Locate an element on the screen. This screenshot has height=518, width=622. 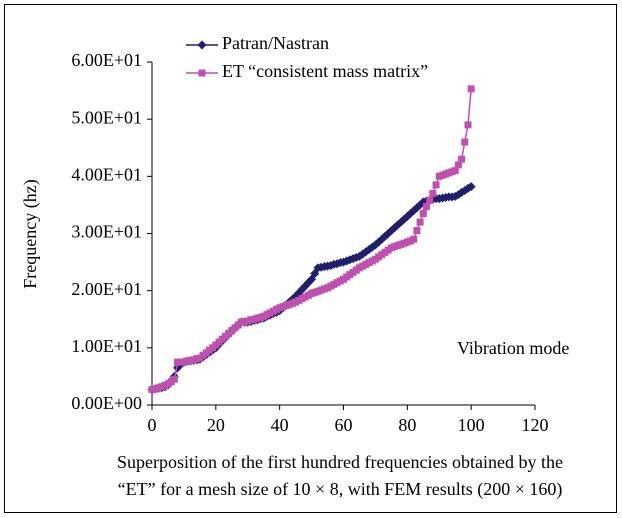
x-tick-label: 120 is located at coordinates (535, 425).